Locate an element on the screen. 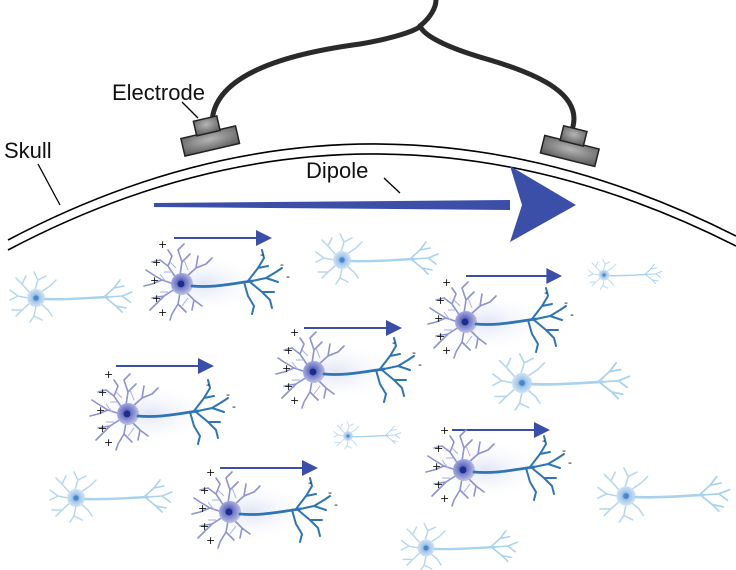  dipole-label: Dipole is located at coordinates (337, 170).